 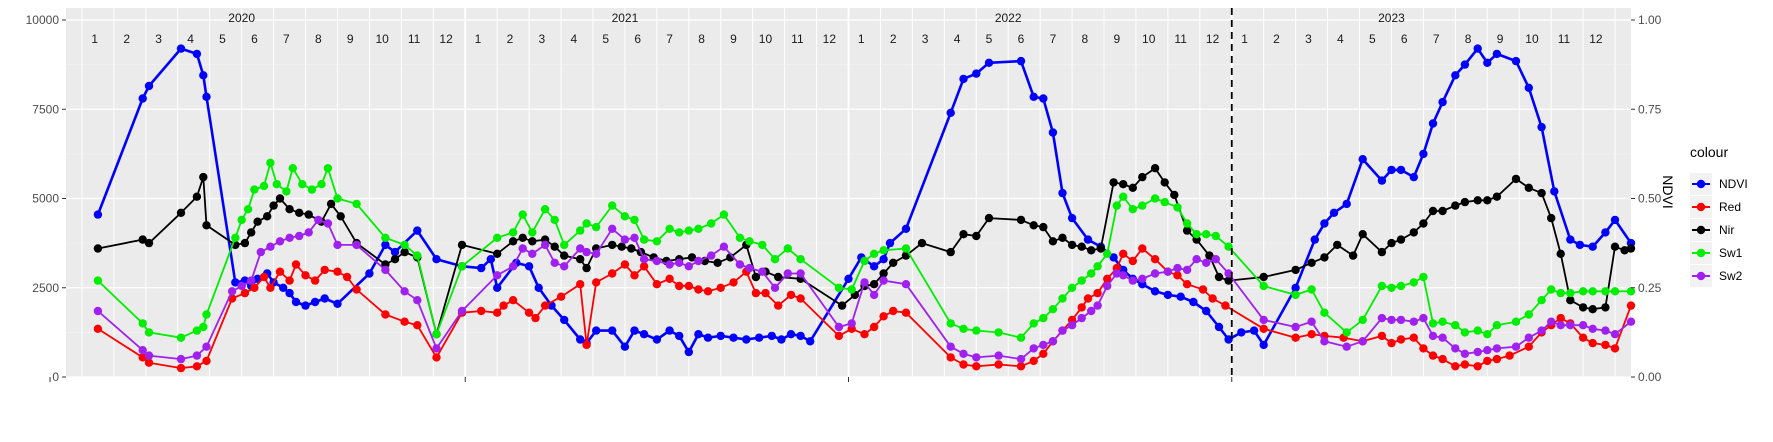 What do you see at coordinates (478, 39) in the screenshot?
I see `month-label: 1` at bounding box center [478, 39].